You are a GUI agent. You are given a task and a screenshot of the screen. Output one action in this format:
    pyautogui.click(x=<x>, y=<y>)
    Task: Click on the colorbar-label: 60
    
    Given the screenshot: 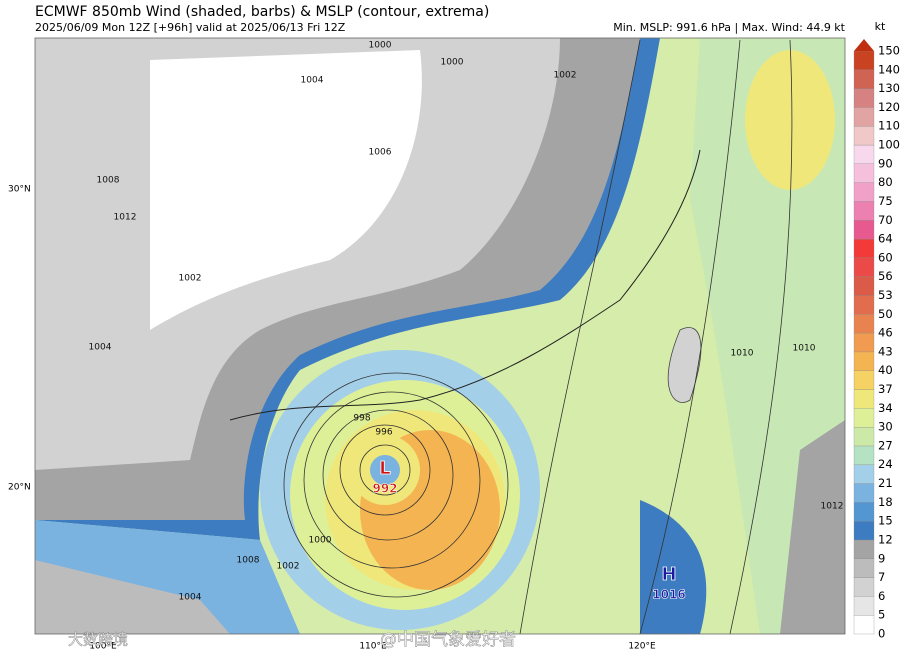 What is the action you would take?
    pyautogui.click(x=885, y=257)
    